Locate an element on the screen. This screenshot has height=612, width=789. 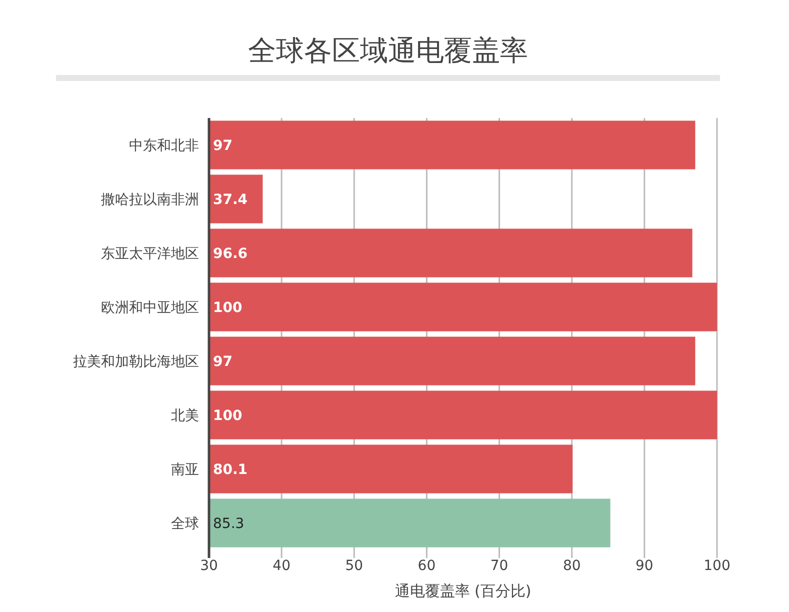
data-label: 96.6 is located at coordinates (230, 254).